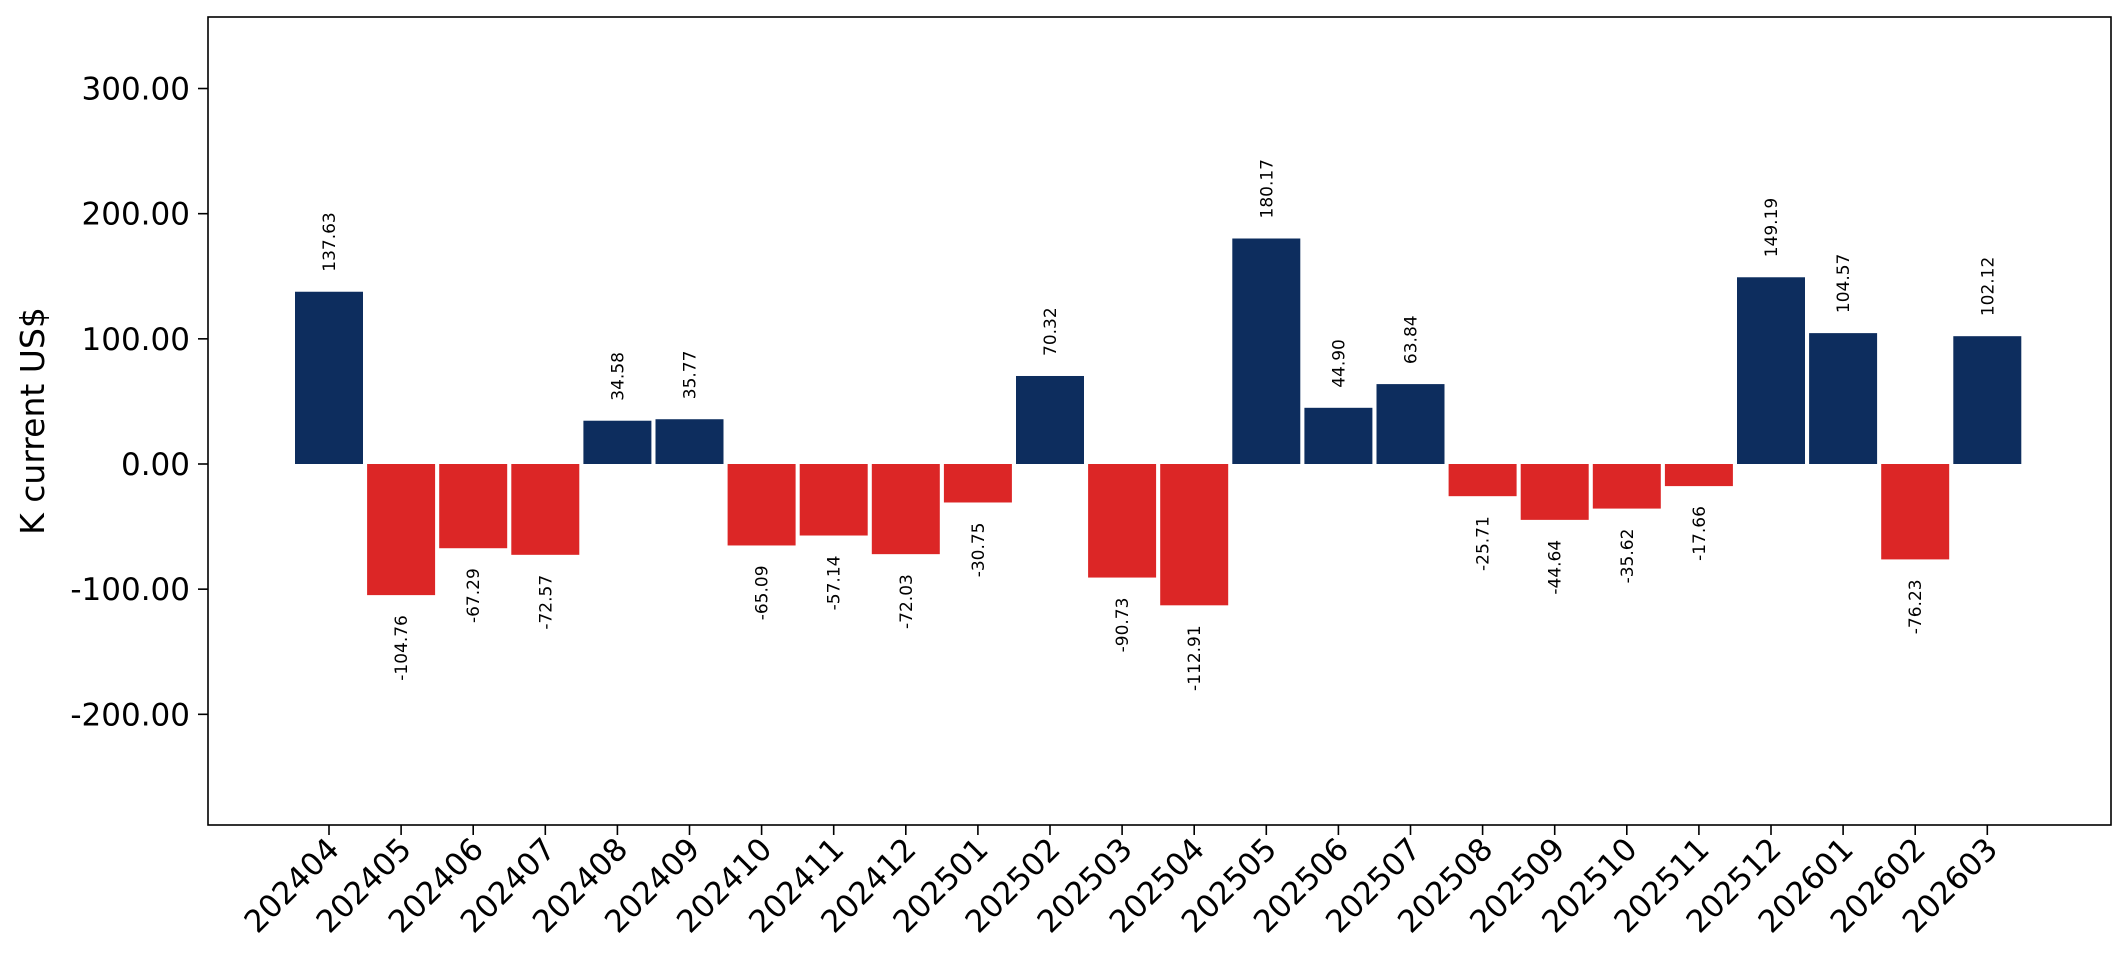 This screenshot has width=2124, height=979. I want to click on bar-data-label: -65.09, so click(763, 592).